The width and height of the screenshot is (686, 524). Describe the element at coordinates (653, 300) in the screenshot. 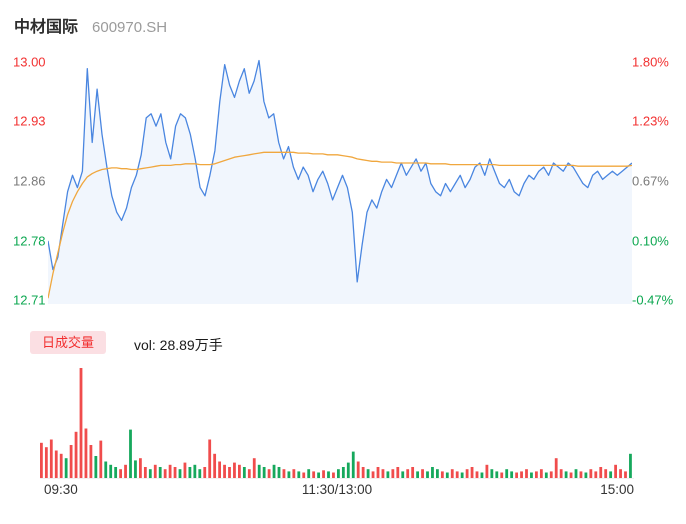

I see `percent-axis-label: -0.47%` at that location.